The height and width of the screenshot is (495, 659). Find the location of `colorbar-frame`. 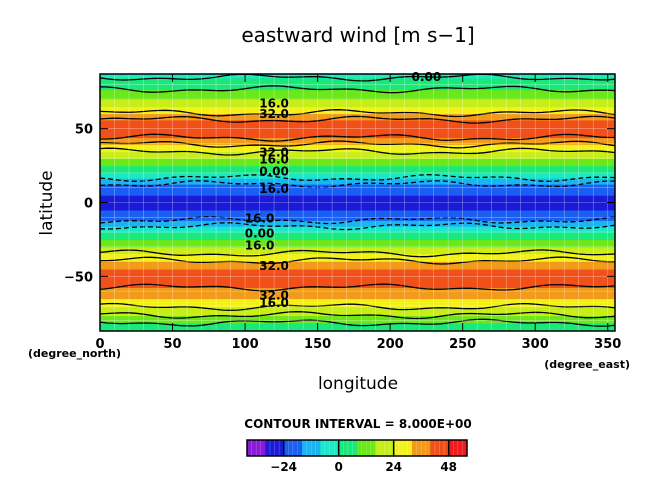

colorbar-frame is located at coordinates (357, 448).